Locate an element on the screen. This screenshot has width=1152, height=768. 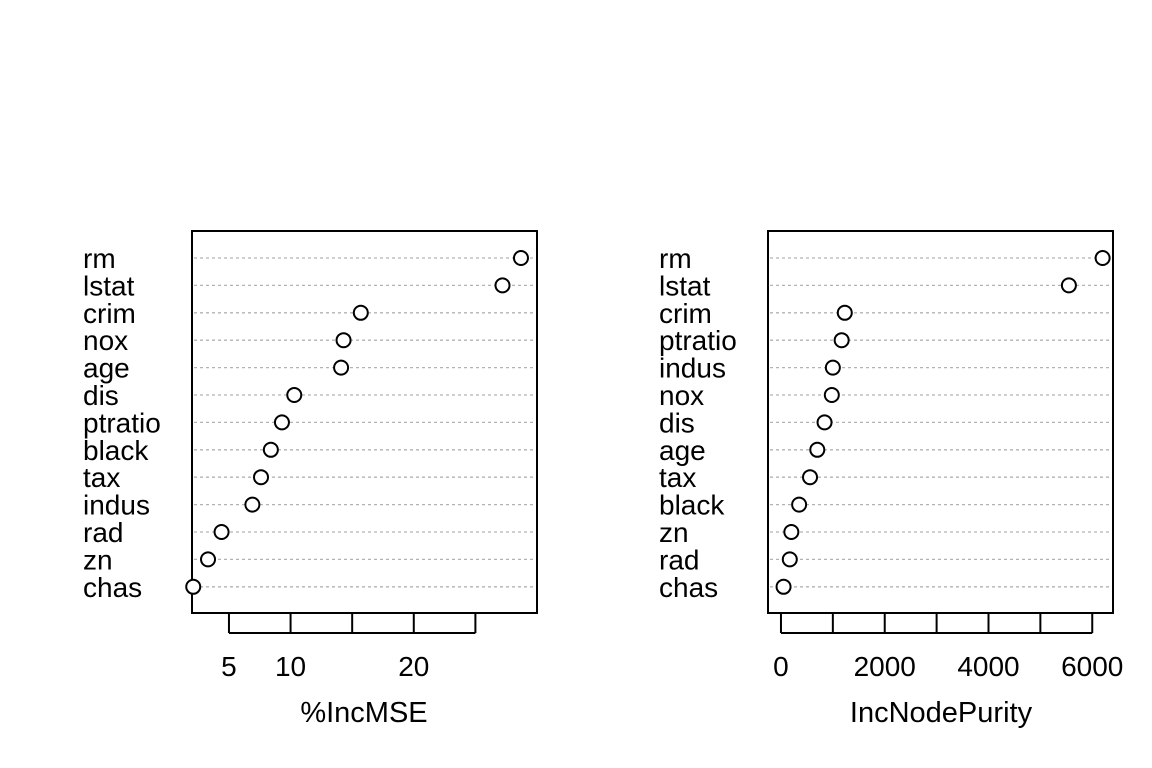
x-tick-label: 4000 is located at coordinates (988, 666).